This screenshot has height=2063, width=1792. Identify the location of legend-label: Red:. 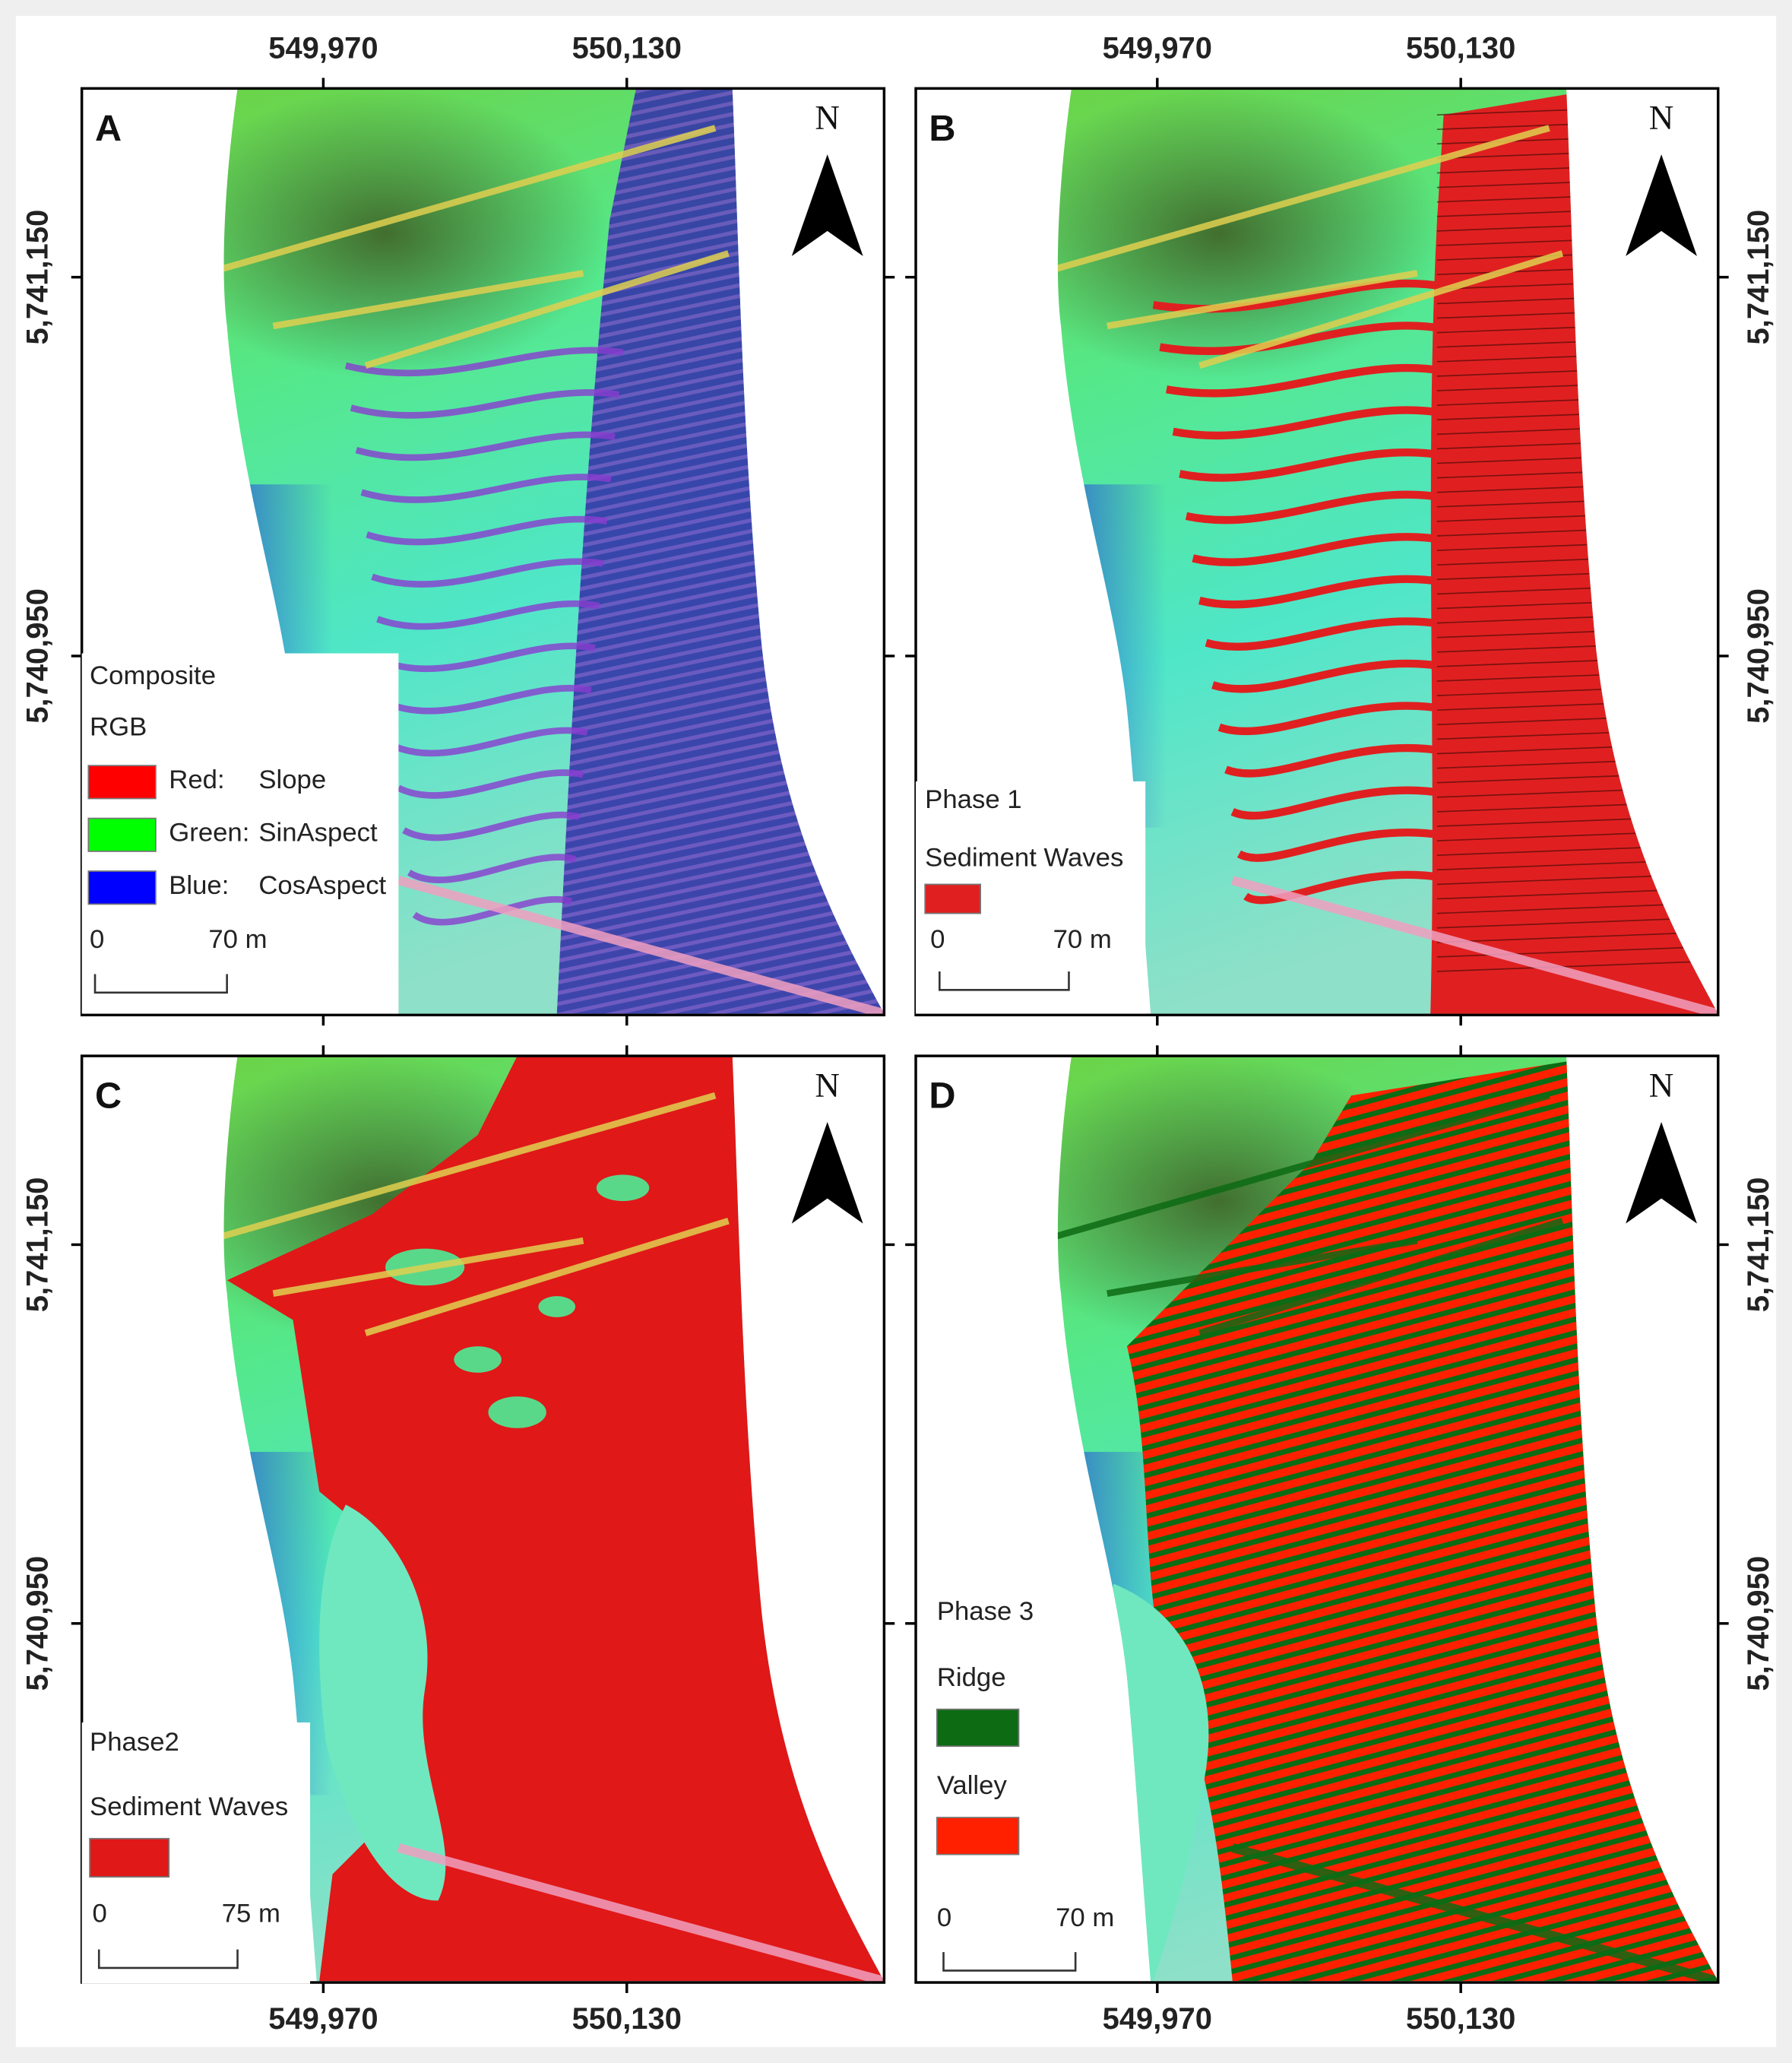
(196, 779).